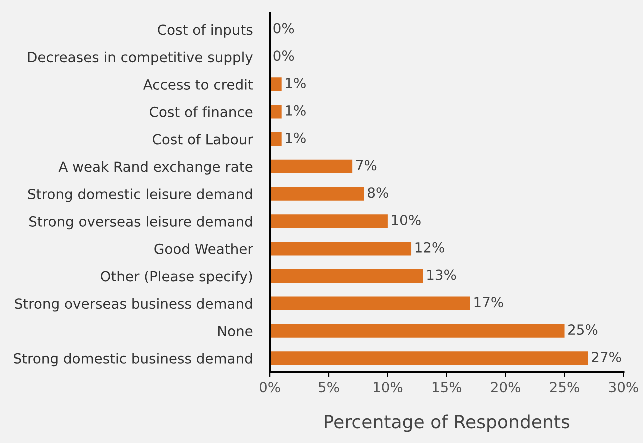  What do you see at coordinates (447, 387) in the screenshot?
I see `x-tick-label: 15%` at bounding box center [447, 387].